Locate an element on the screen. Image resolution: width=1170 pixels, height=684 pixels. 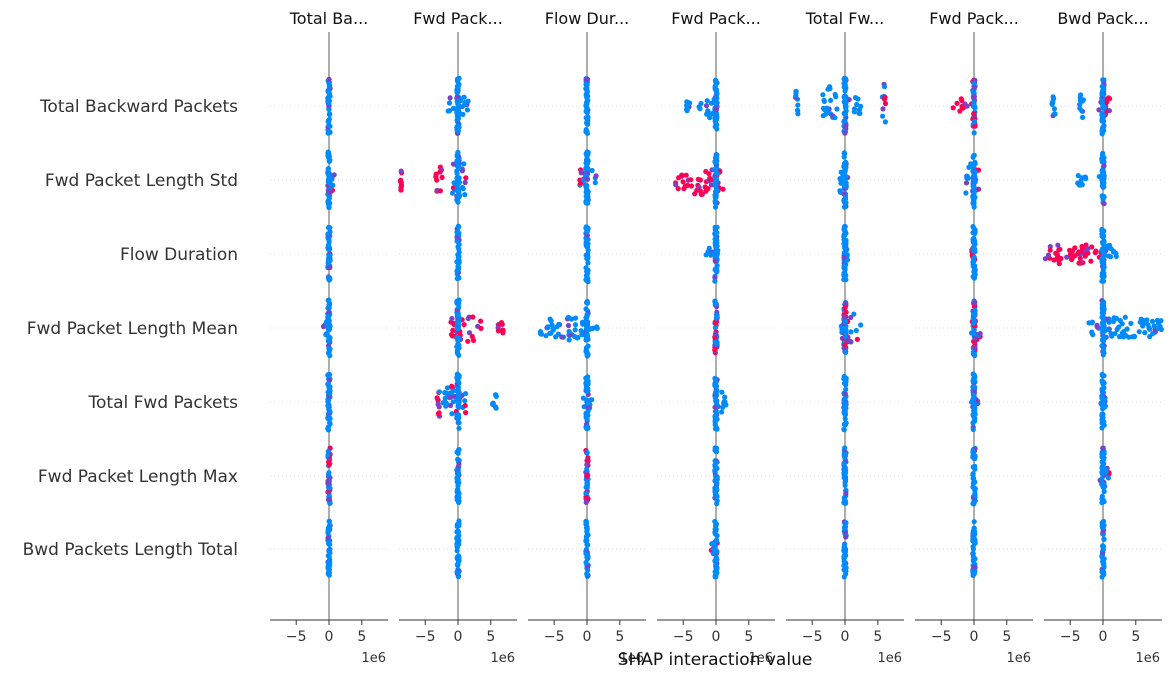
panel: Fwd Pack... −5 0 5 1e6 is located at coordinates (457, 337).